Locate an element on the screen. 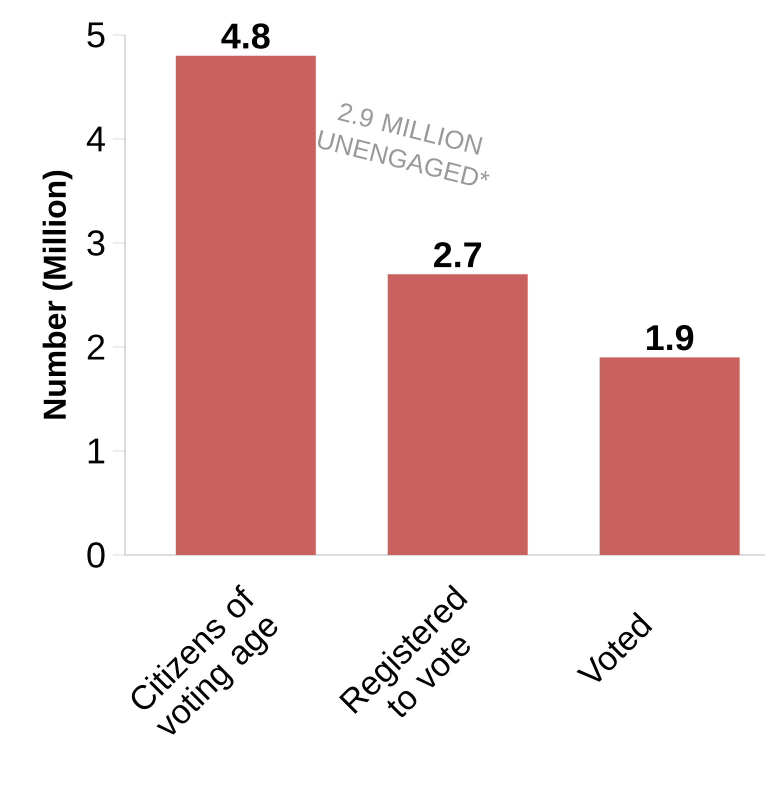 The width and height of the screenshot is (765, 785). y-tick-label: 4 is located at coordinates (95, 139).